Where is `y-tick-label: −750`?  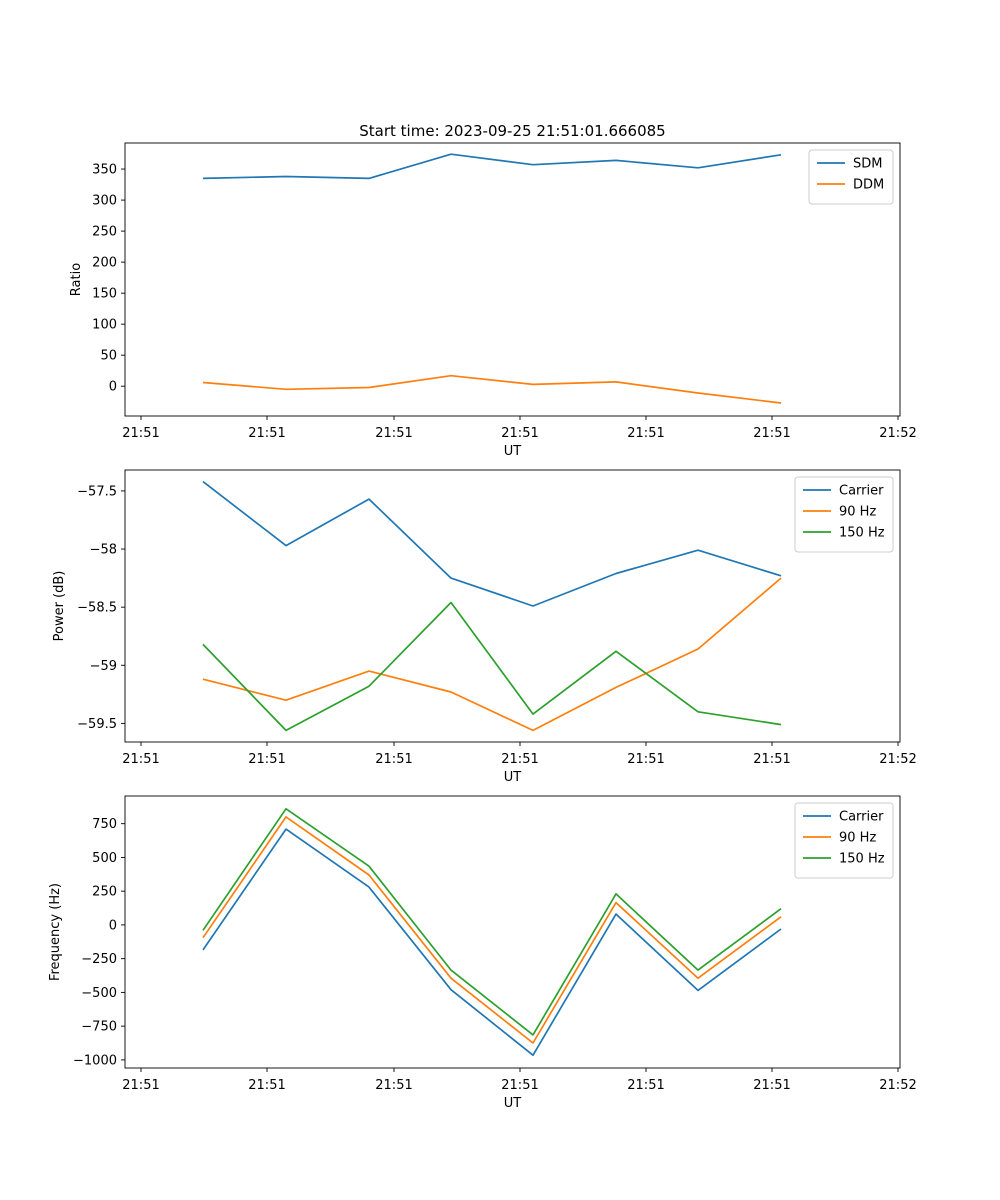
y-tick-label: −750 is located at coordinates (99, 1027).